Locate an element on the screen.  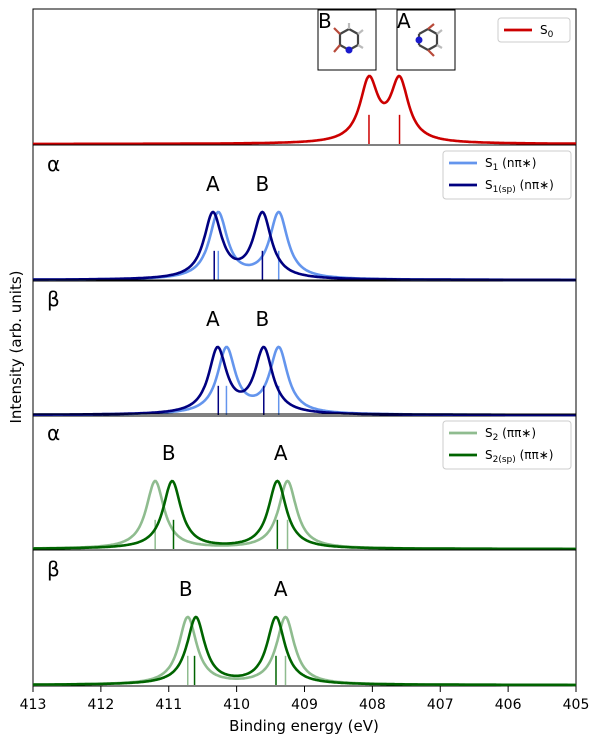
x-tick-label: 409 is located at coordinates (304, 705).